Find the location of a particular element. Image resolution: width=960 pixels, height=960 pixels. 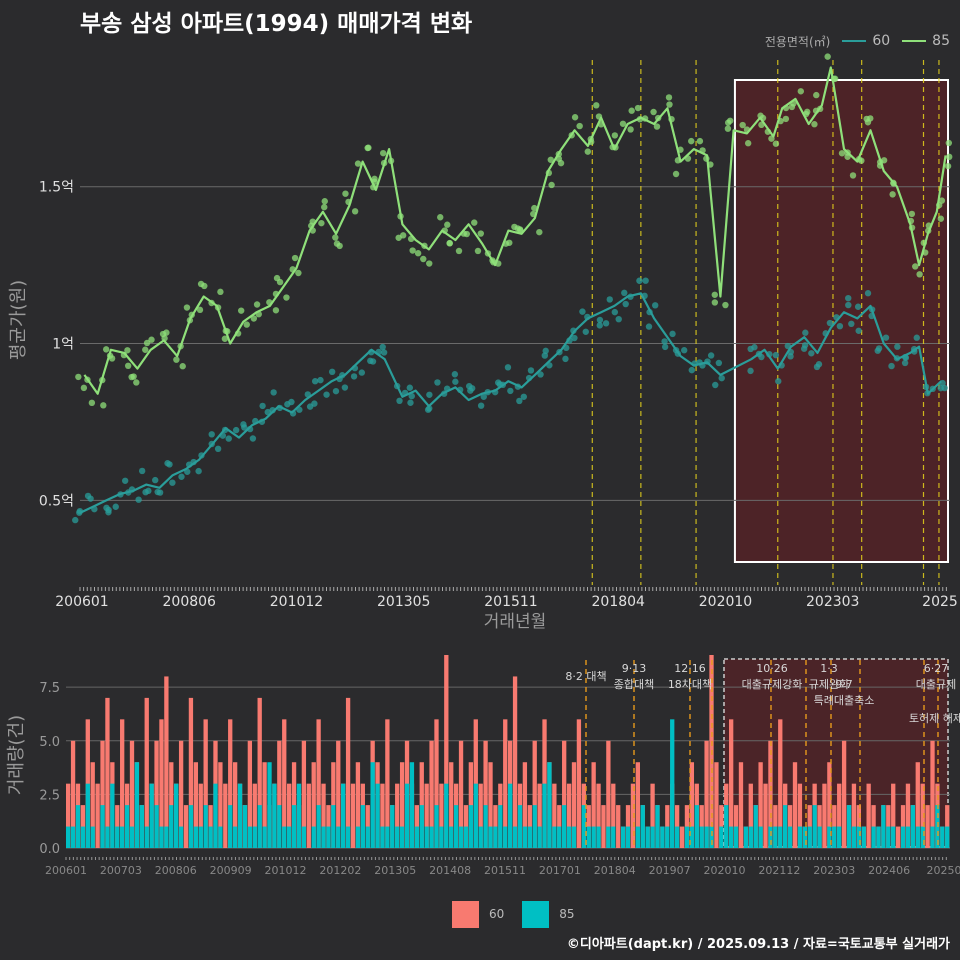

annotation-text: 종합대책 is located at coordinates (634, 684).